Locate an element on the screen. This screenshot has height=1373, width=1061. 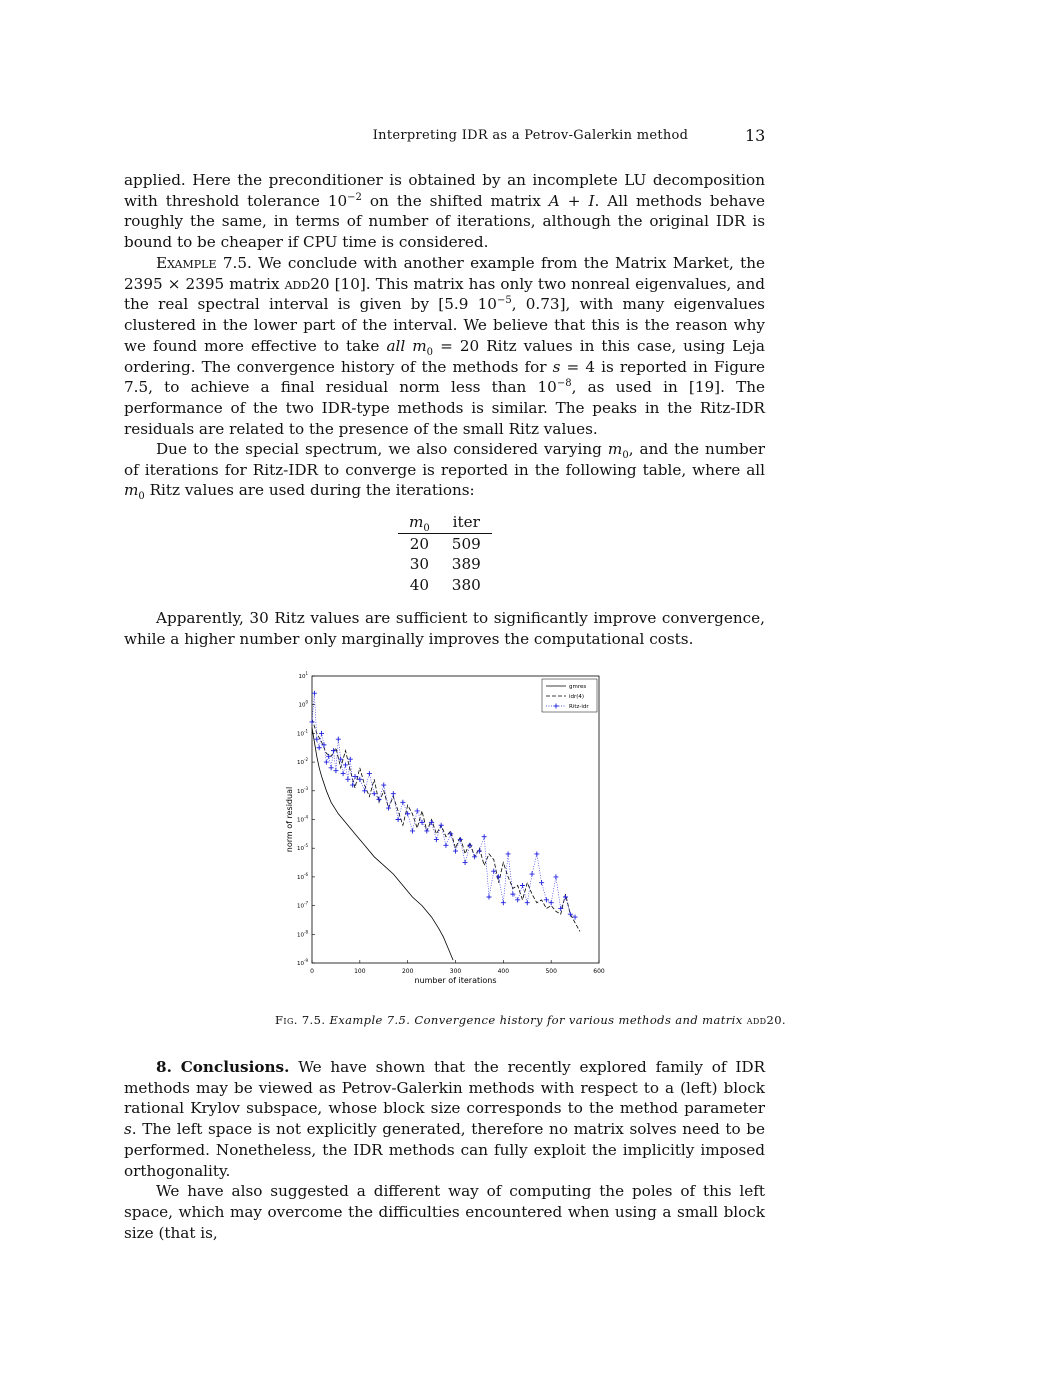
p2-s: s is located at coordinates (556, 366).